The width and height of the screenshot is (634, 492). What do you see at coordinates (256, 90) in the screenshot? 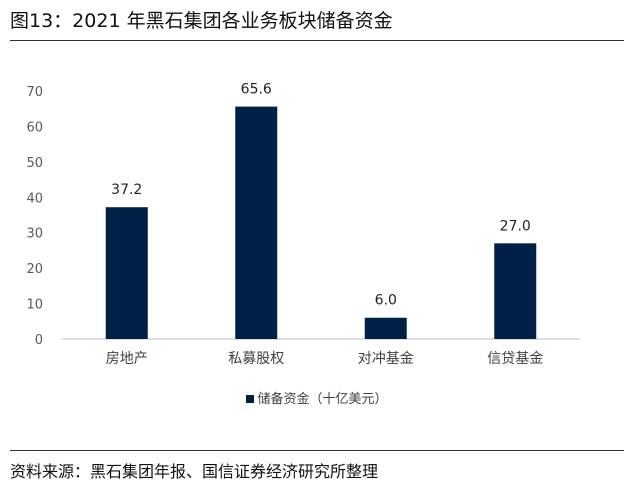
I see `data-label: 65.6` at bounding box center [256, 90].